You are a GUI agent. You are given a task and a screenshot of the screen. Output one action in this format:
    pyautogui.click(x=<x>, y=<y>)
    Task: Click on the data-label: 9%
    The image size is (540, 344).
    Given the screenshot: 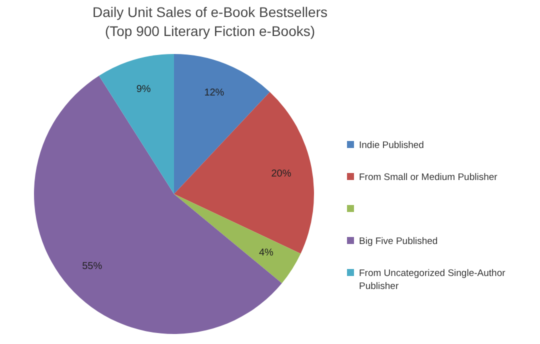 What is the action you would take?
    pyautogui.click(x=143, y=90)
    